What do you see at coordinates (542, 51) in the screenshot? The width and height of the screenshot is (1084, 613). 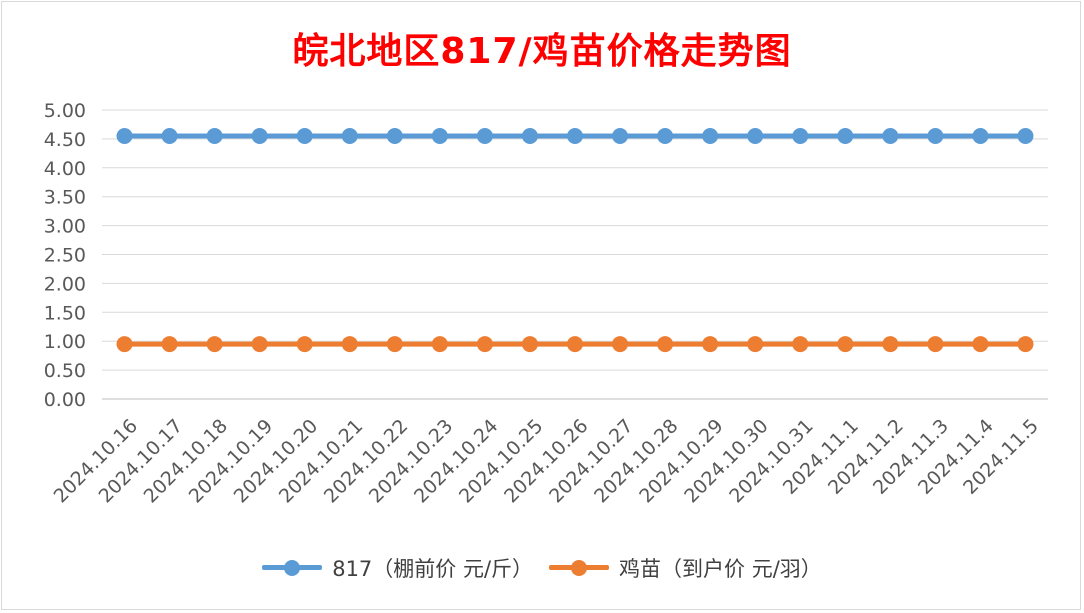 I see `chart-title: 皖北地区817/鸡苗价格走势图` at bounding box center [542, 51].